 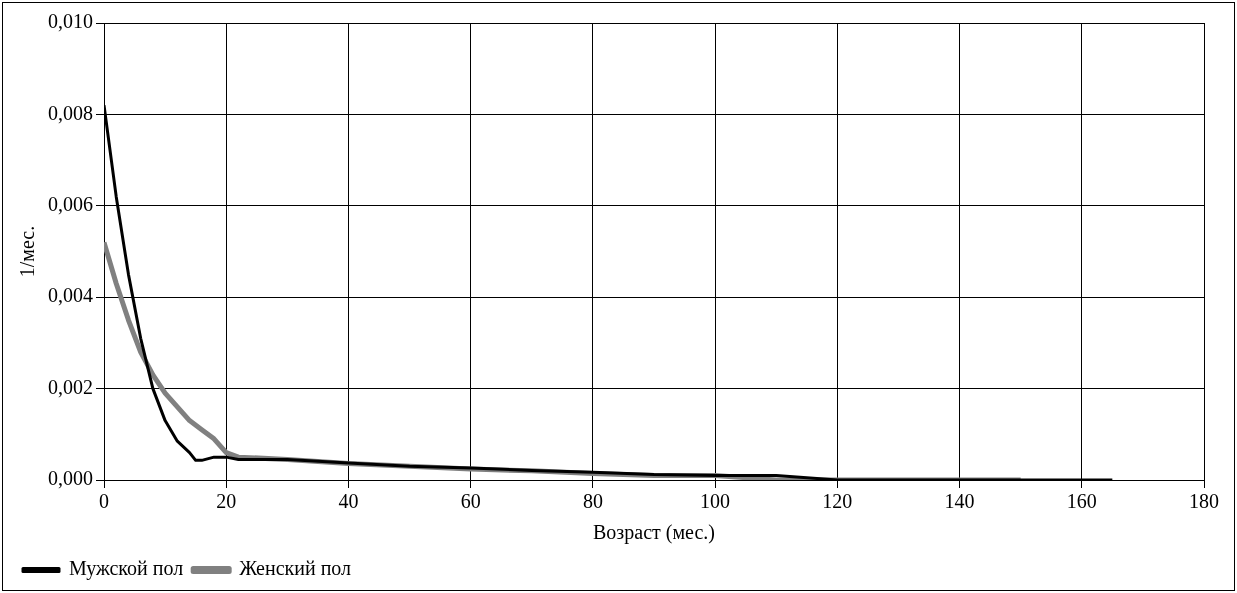 I want to click on legend-label: Мужской пол, so click(x=126, y=569).